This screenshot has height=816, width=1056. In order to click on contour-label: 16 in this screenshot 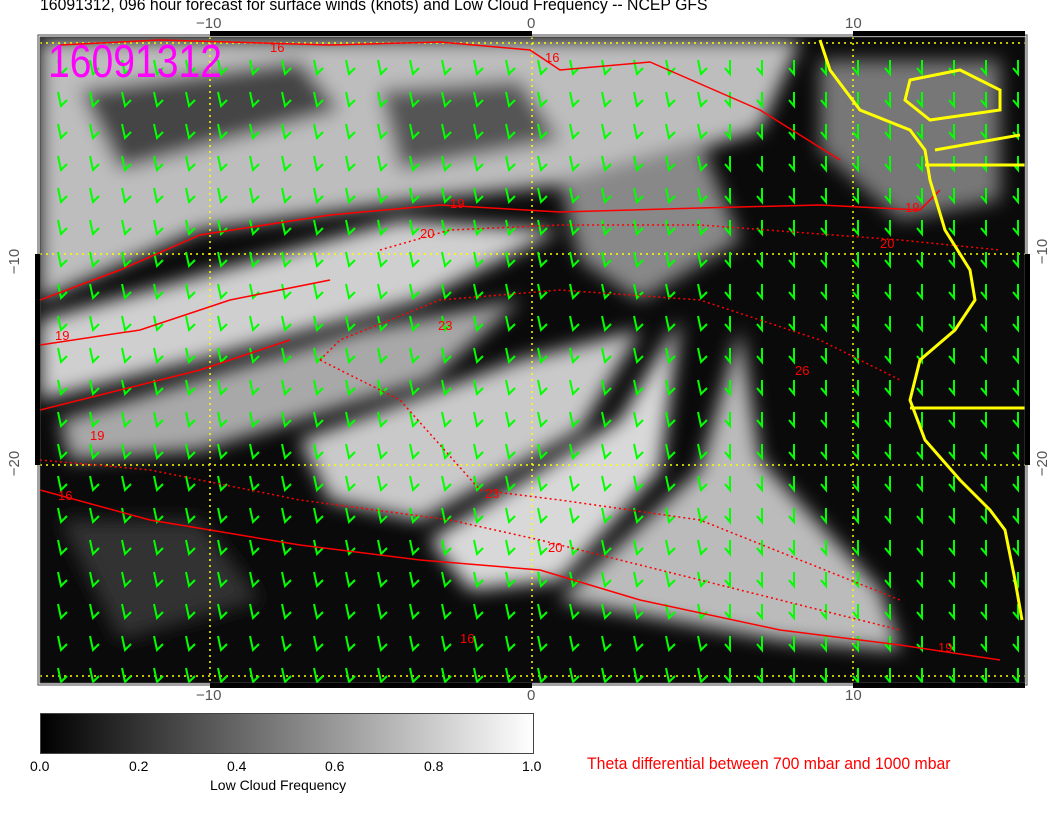, I will do `click(552, 57)`.